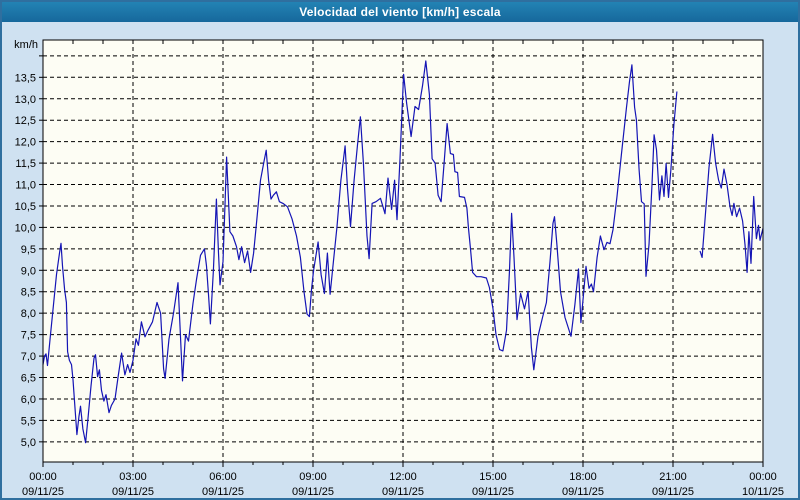 The width and height of the screenshot is (800, 500). Describe the element at coordinates (25, 100) in the screenshot. I see `y-tick-label: 13,0` at that location.